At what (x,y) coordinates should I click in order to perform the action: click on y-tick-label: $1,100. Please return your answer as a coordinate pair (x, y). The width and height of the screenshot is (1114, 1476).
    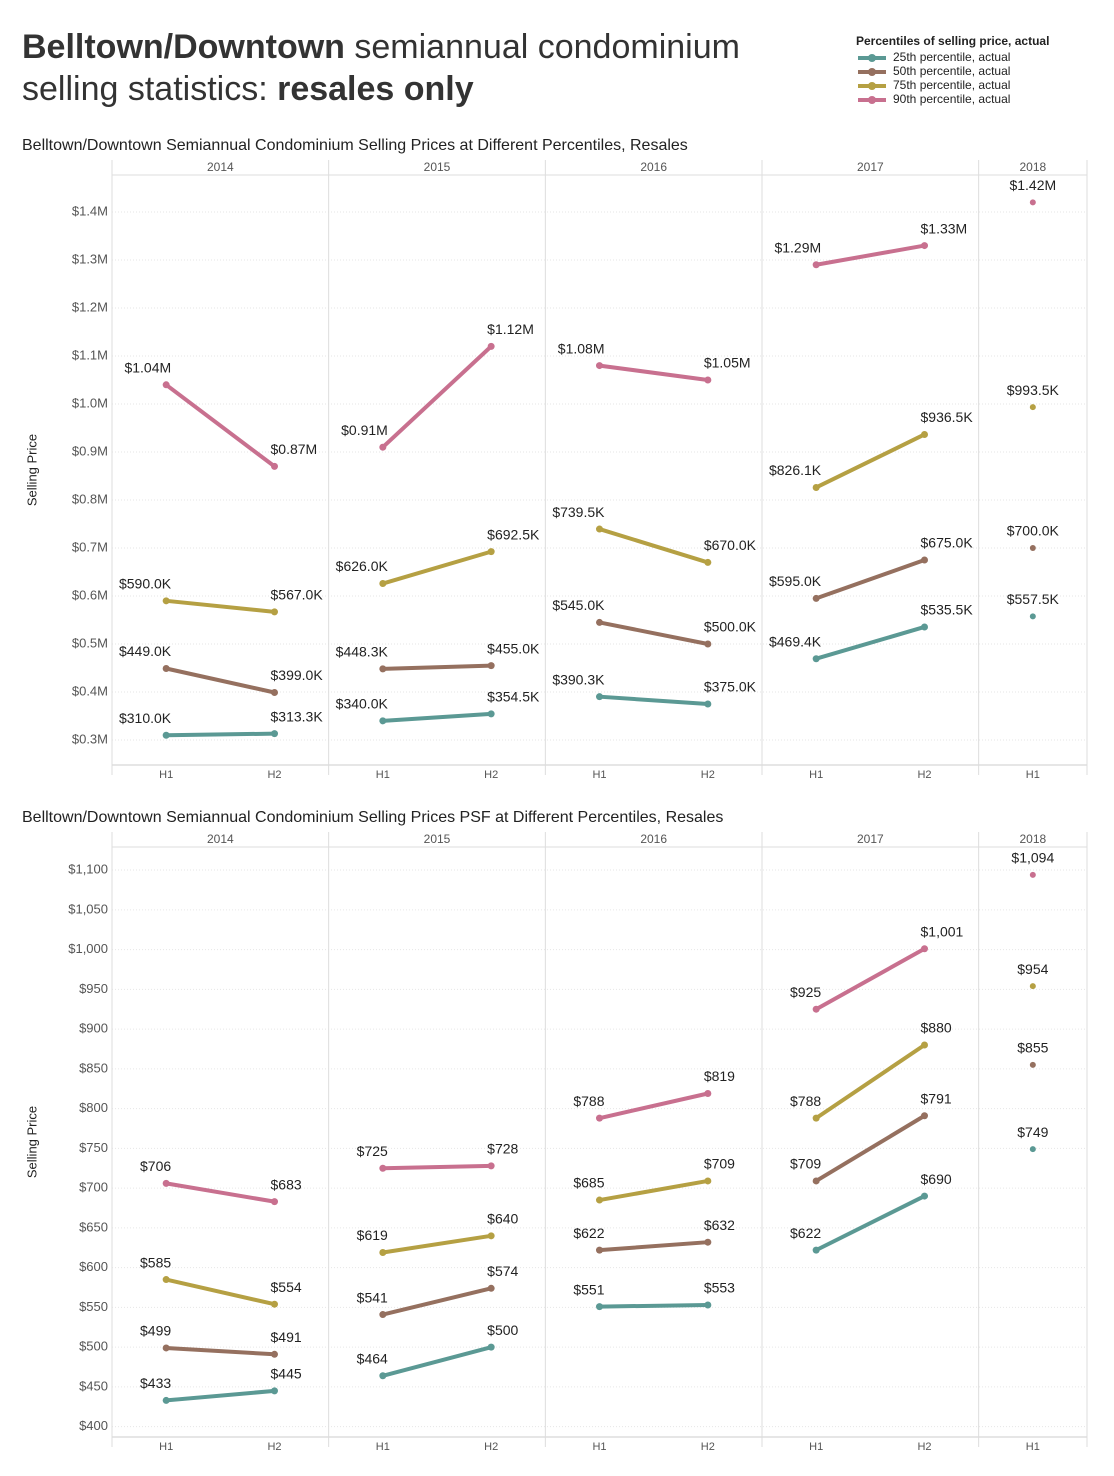
    Looking at the image, I should click on (88, 868).